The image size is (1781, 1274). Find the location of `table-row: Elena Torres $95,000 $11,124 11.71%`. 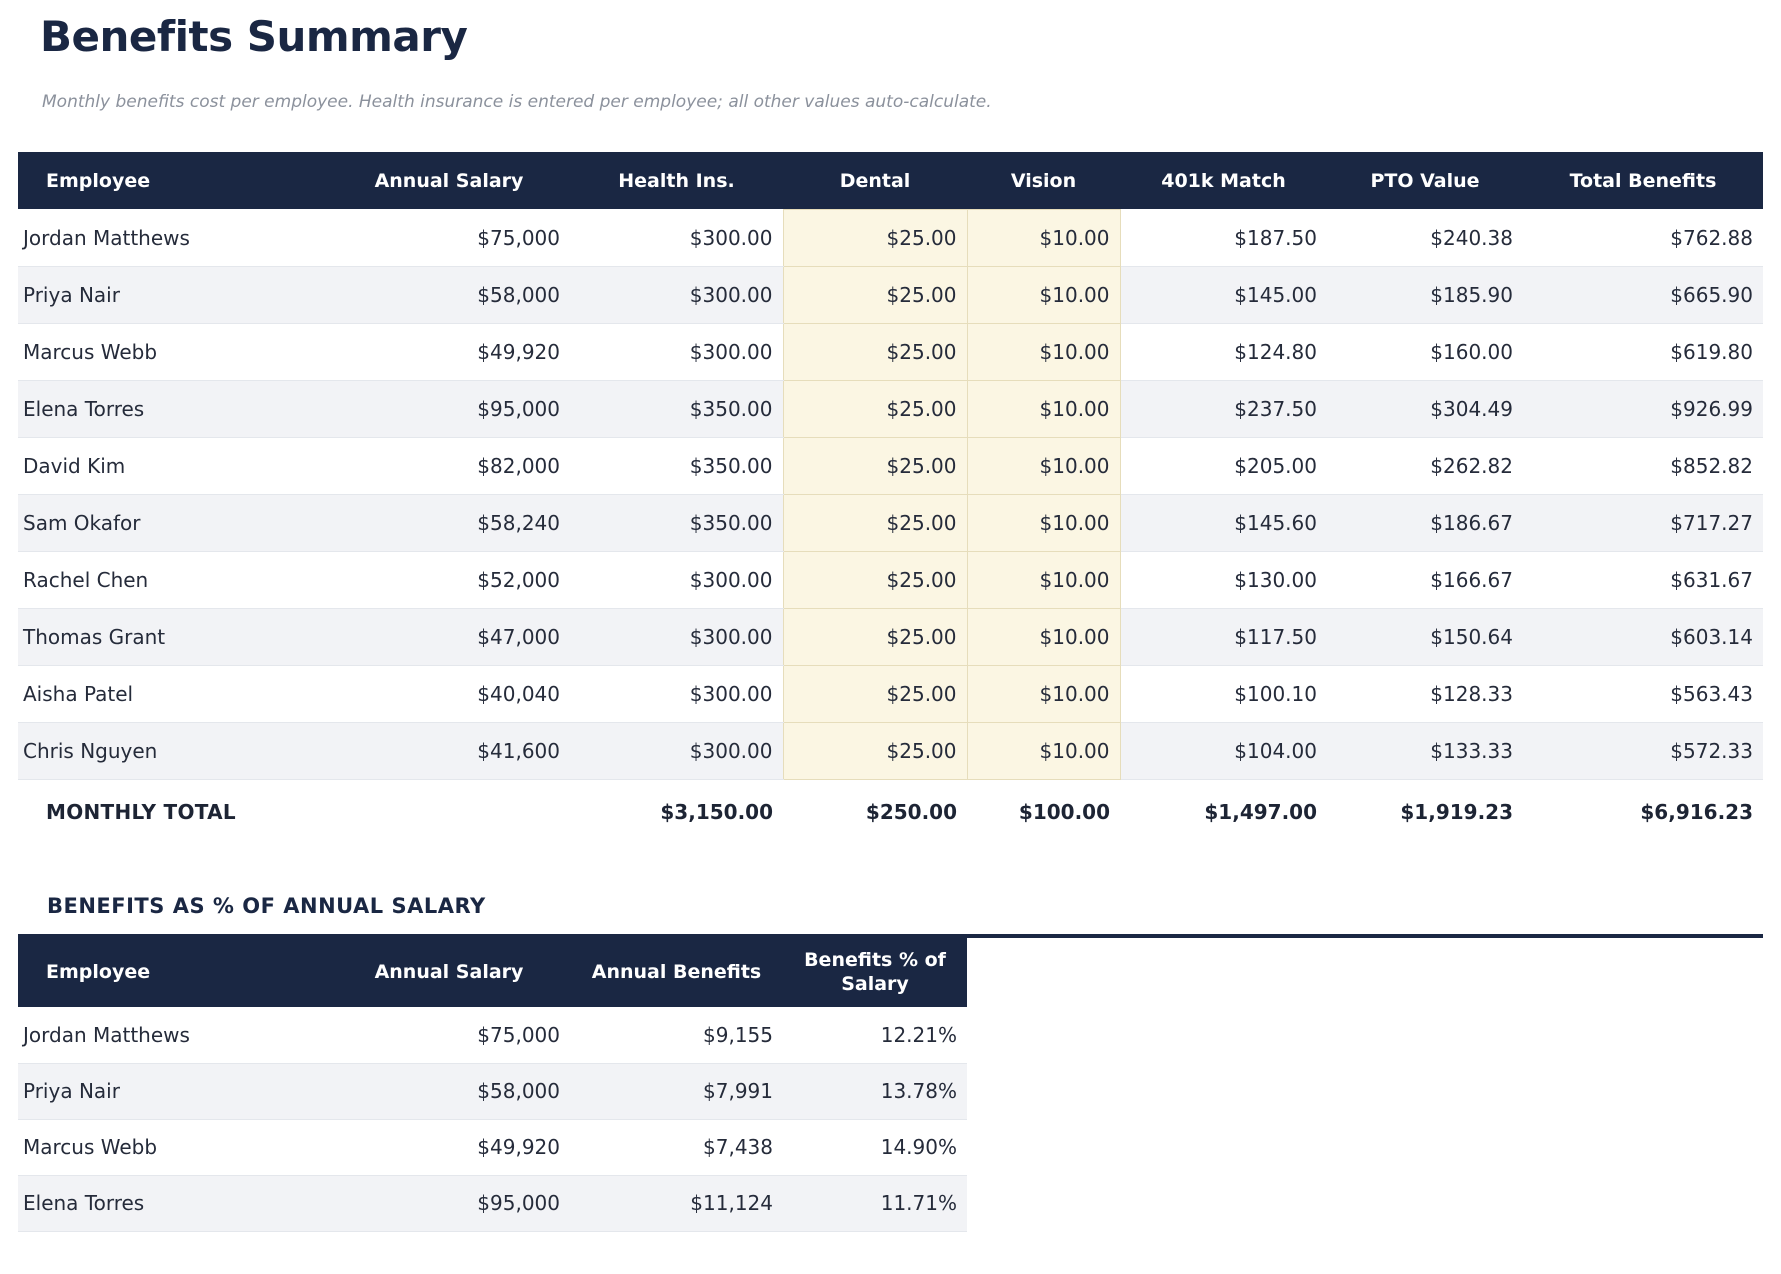

table-row: Elena Torres $95,000 $11,124 11.71% is located at coordinates (492, 1203).